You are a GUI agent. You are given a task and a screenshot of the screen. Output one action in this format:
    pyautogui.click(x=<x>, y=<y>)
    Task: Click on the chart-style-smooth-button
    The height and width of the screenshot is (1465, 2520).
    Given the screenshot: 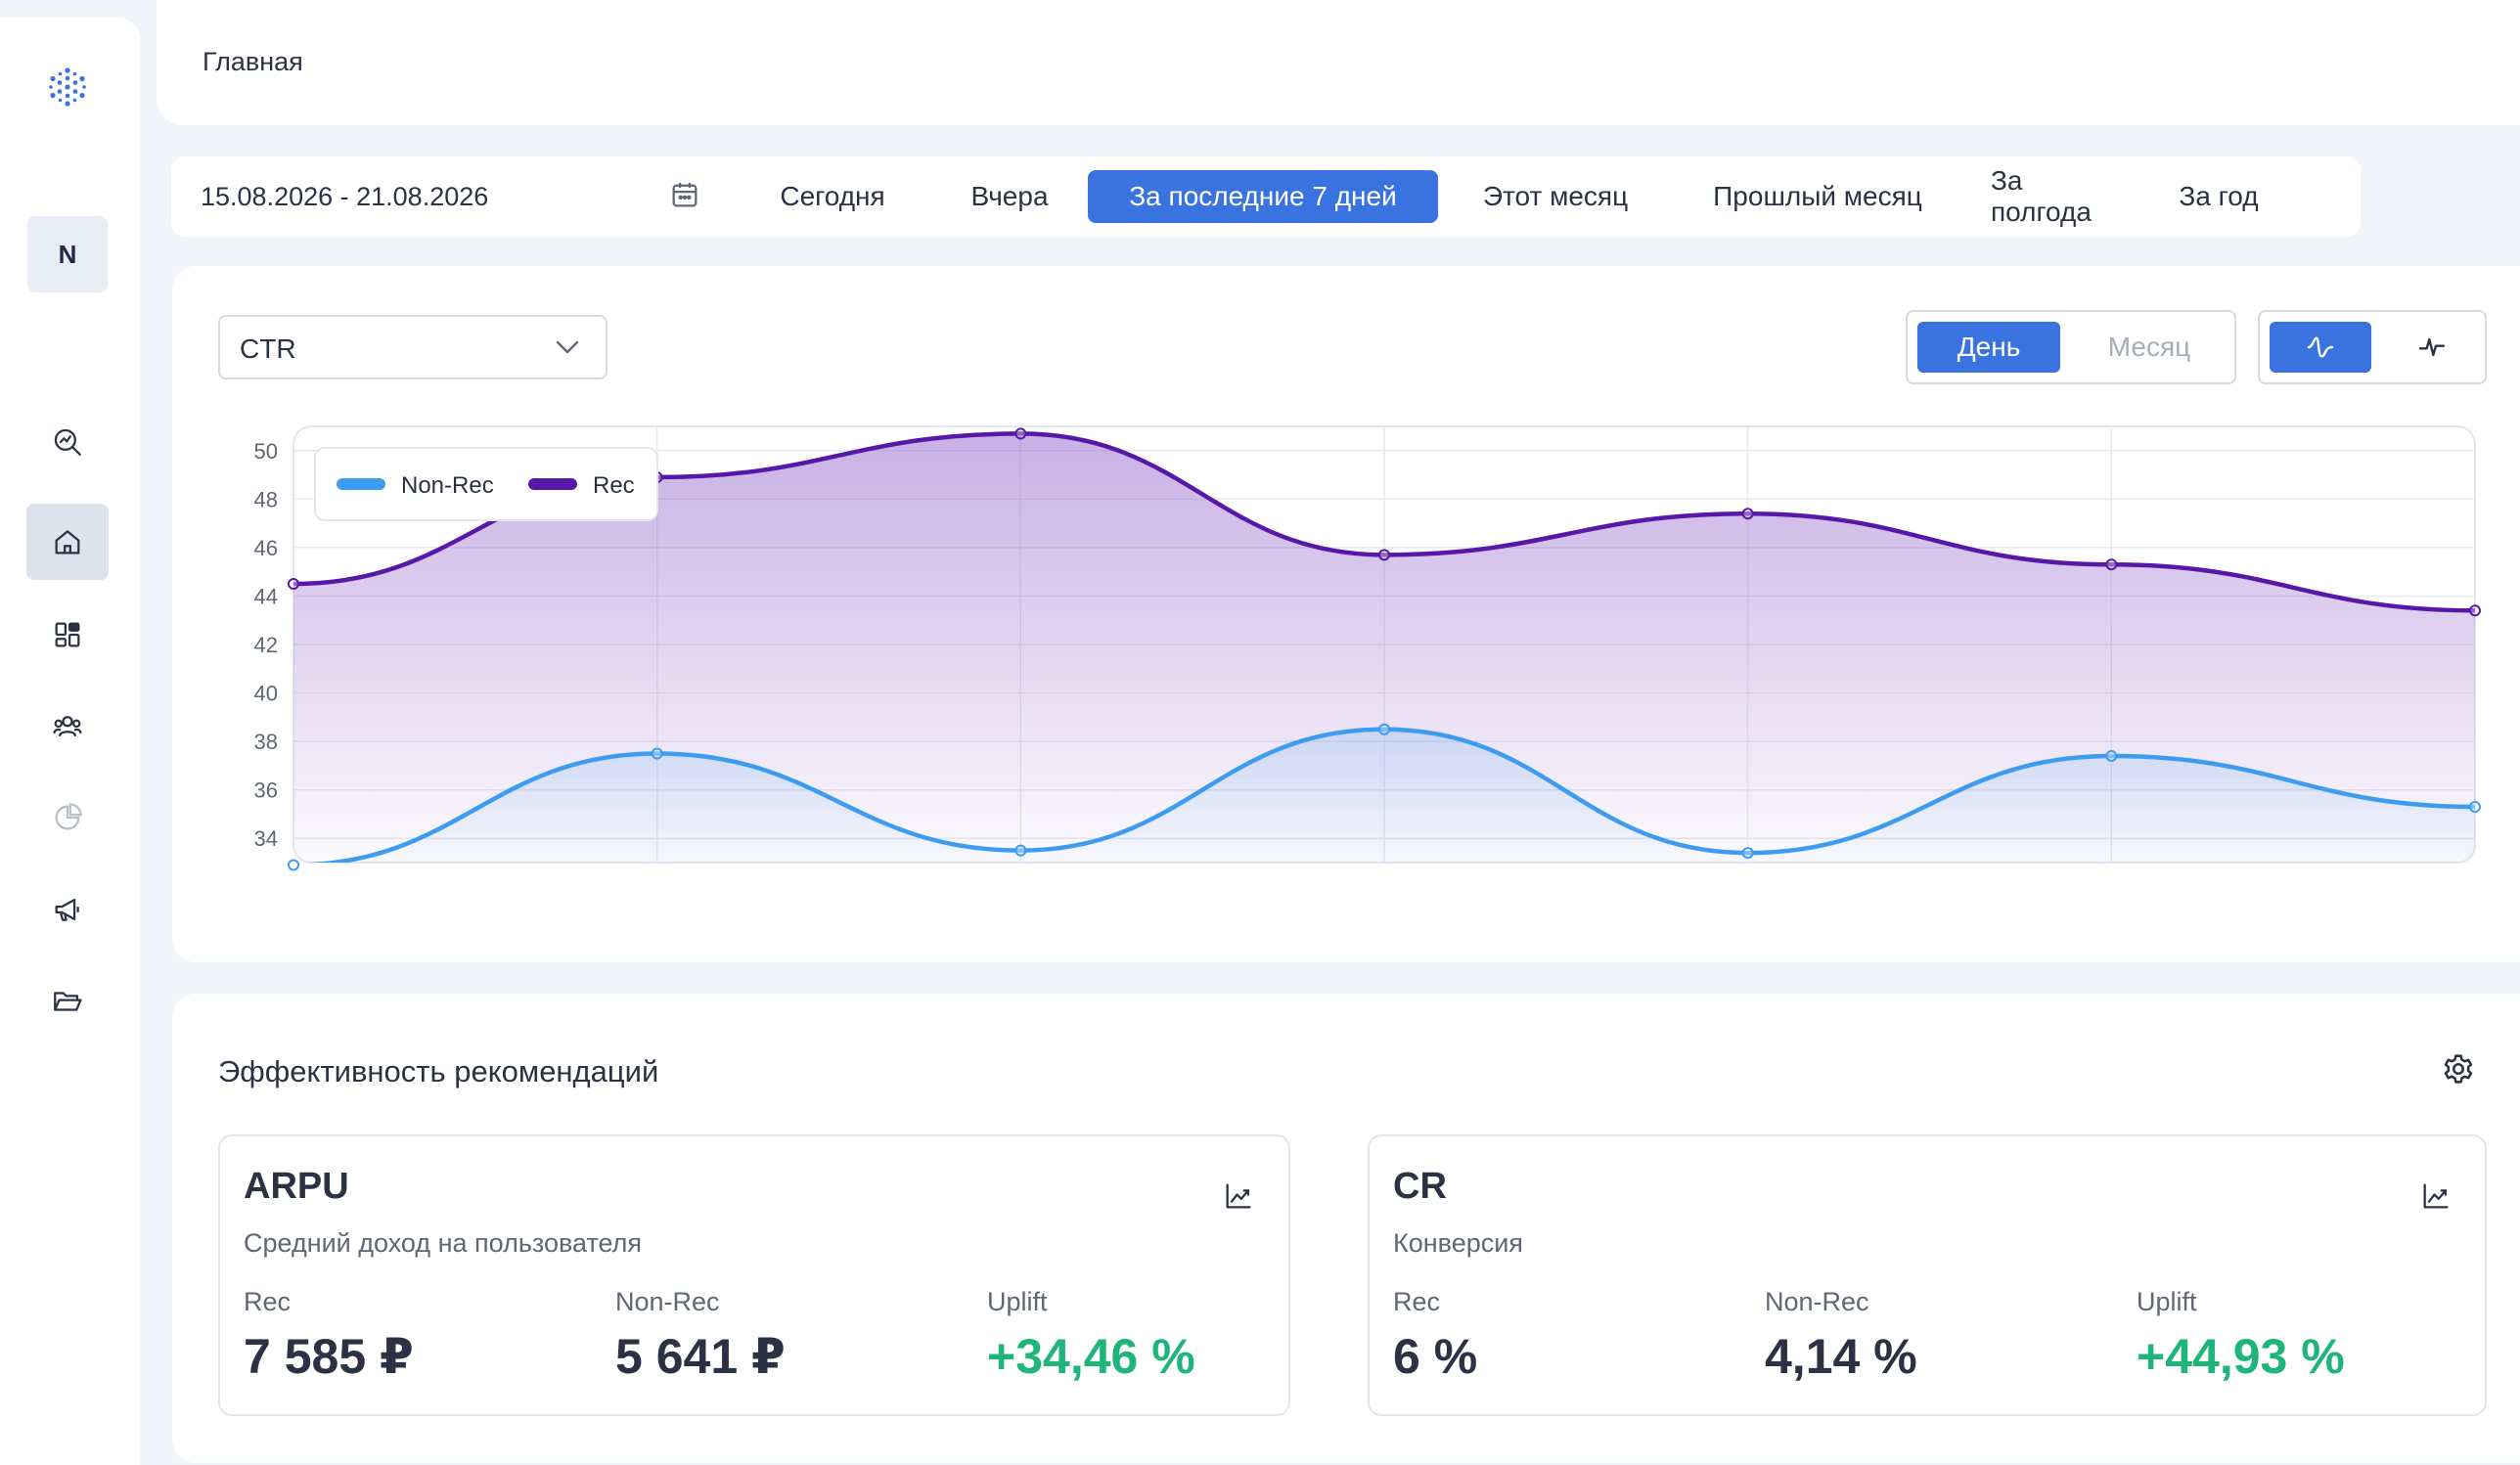 What is the action you would take?
    pyautogui.click(x=2320, y=347)
    